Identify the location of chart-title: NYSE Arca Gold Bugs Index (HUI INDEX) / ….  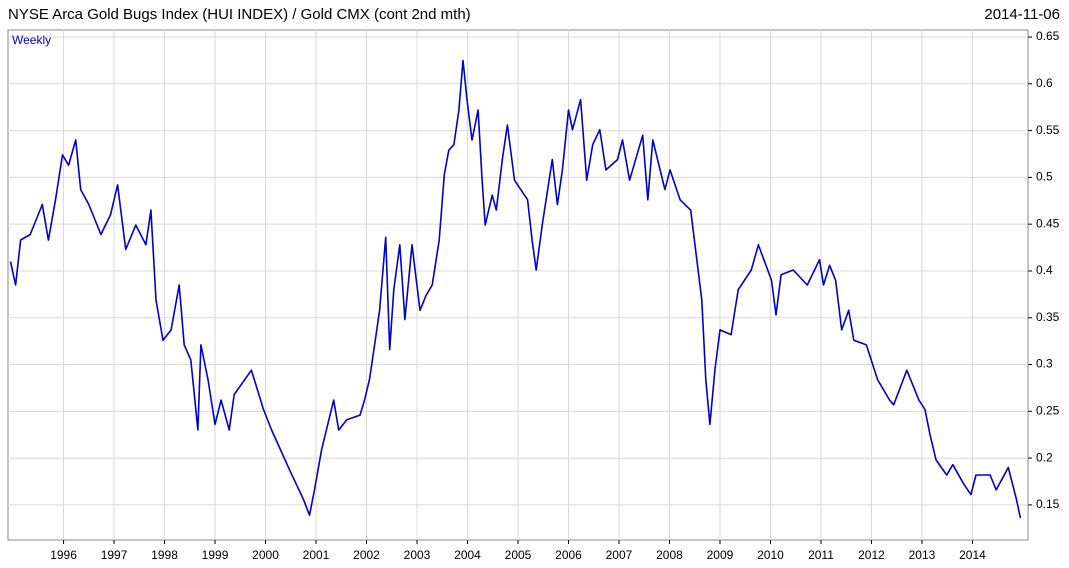
(239, 14).